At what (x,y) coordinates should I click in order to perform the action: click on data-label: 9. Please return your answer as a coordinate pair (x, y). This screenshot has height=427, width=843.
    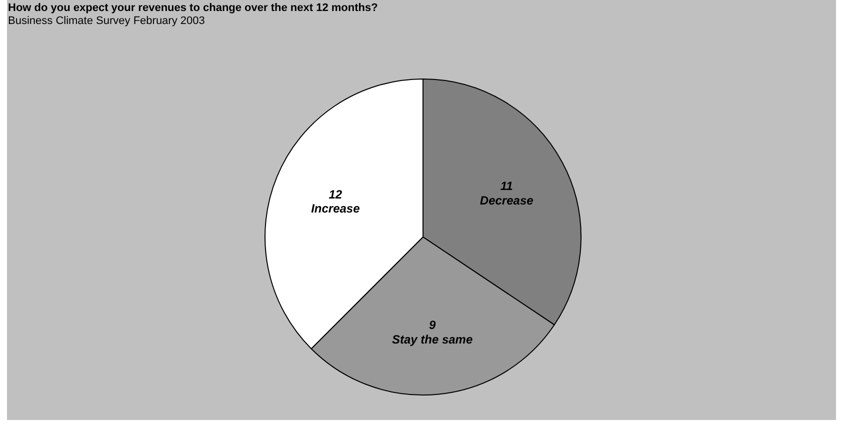
    Looking at the image, I should click on (432, 325).